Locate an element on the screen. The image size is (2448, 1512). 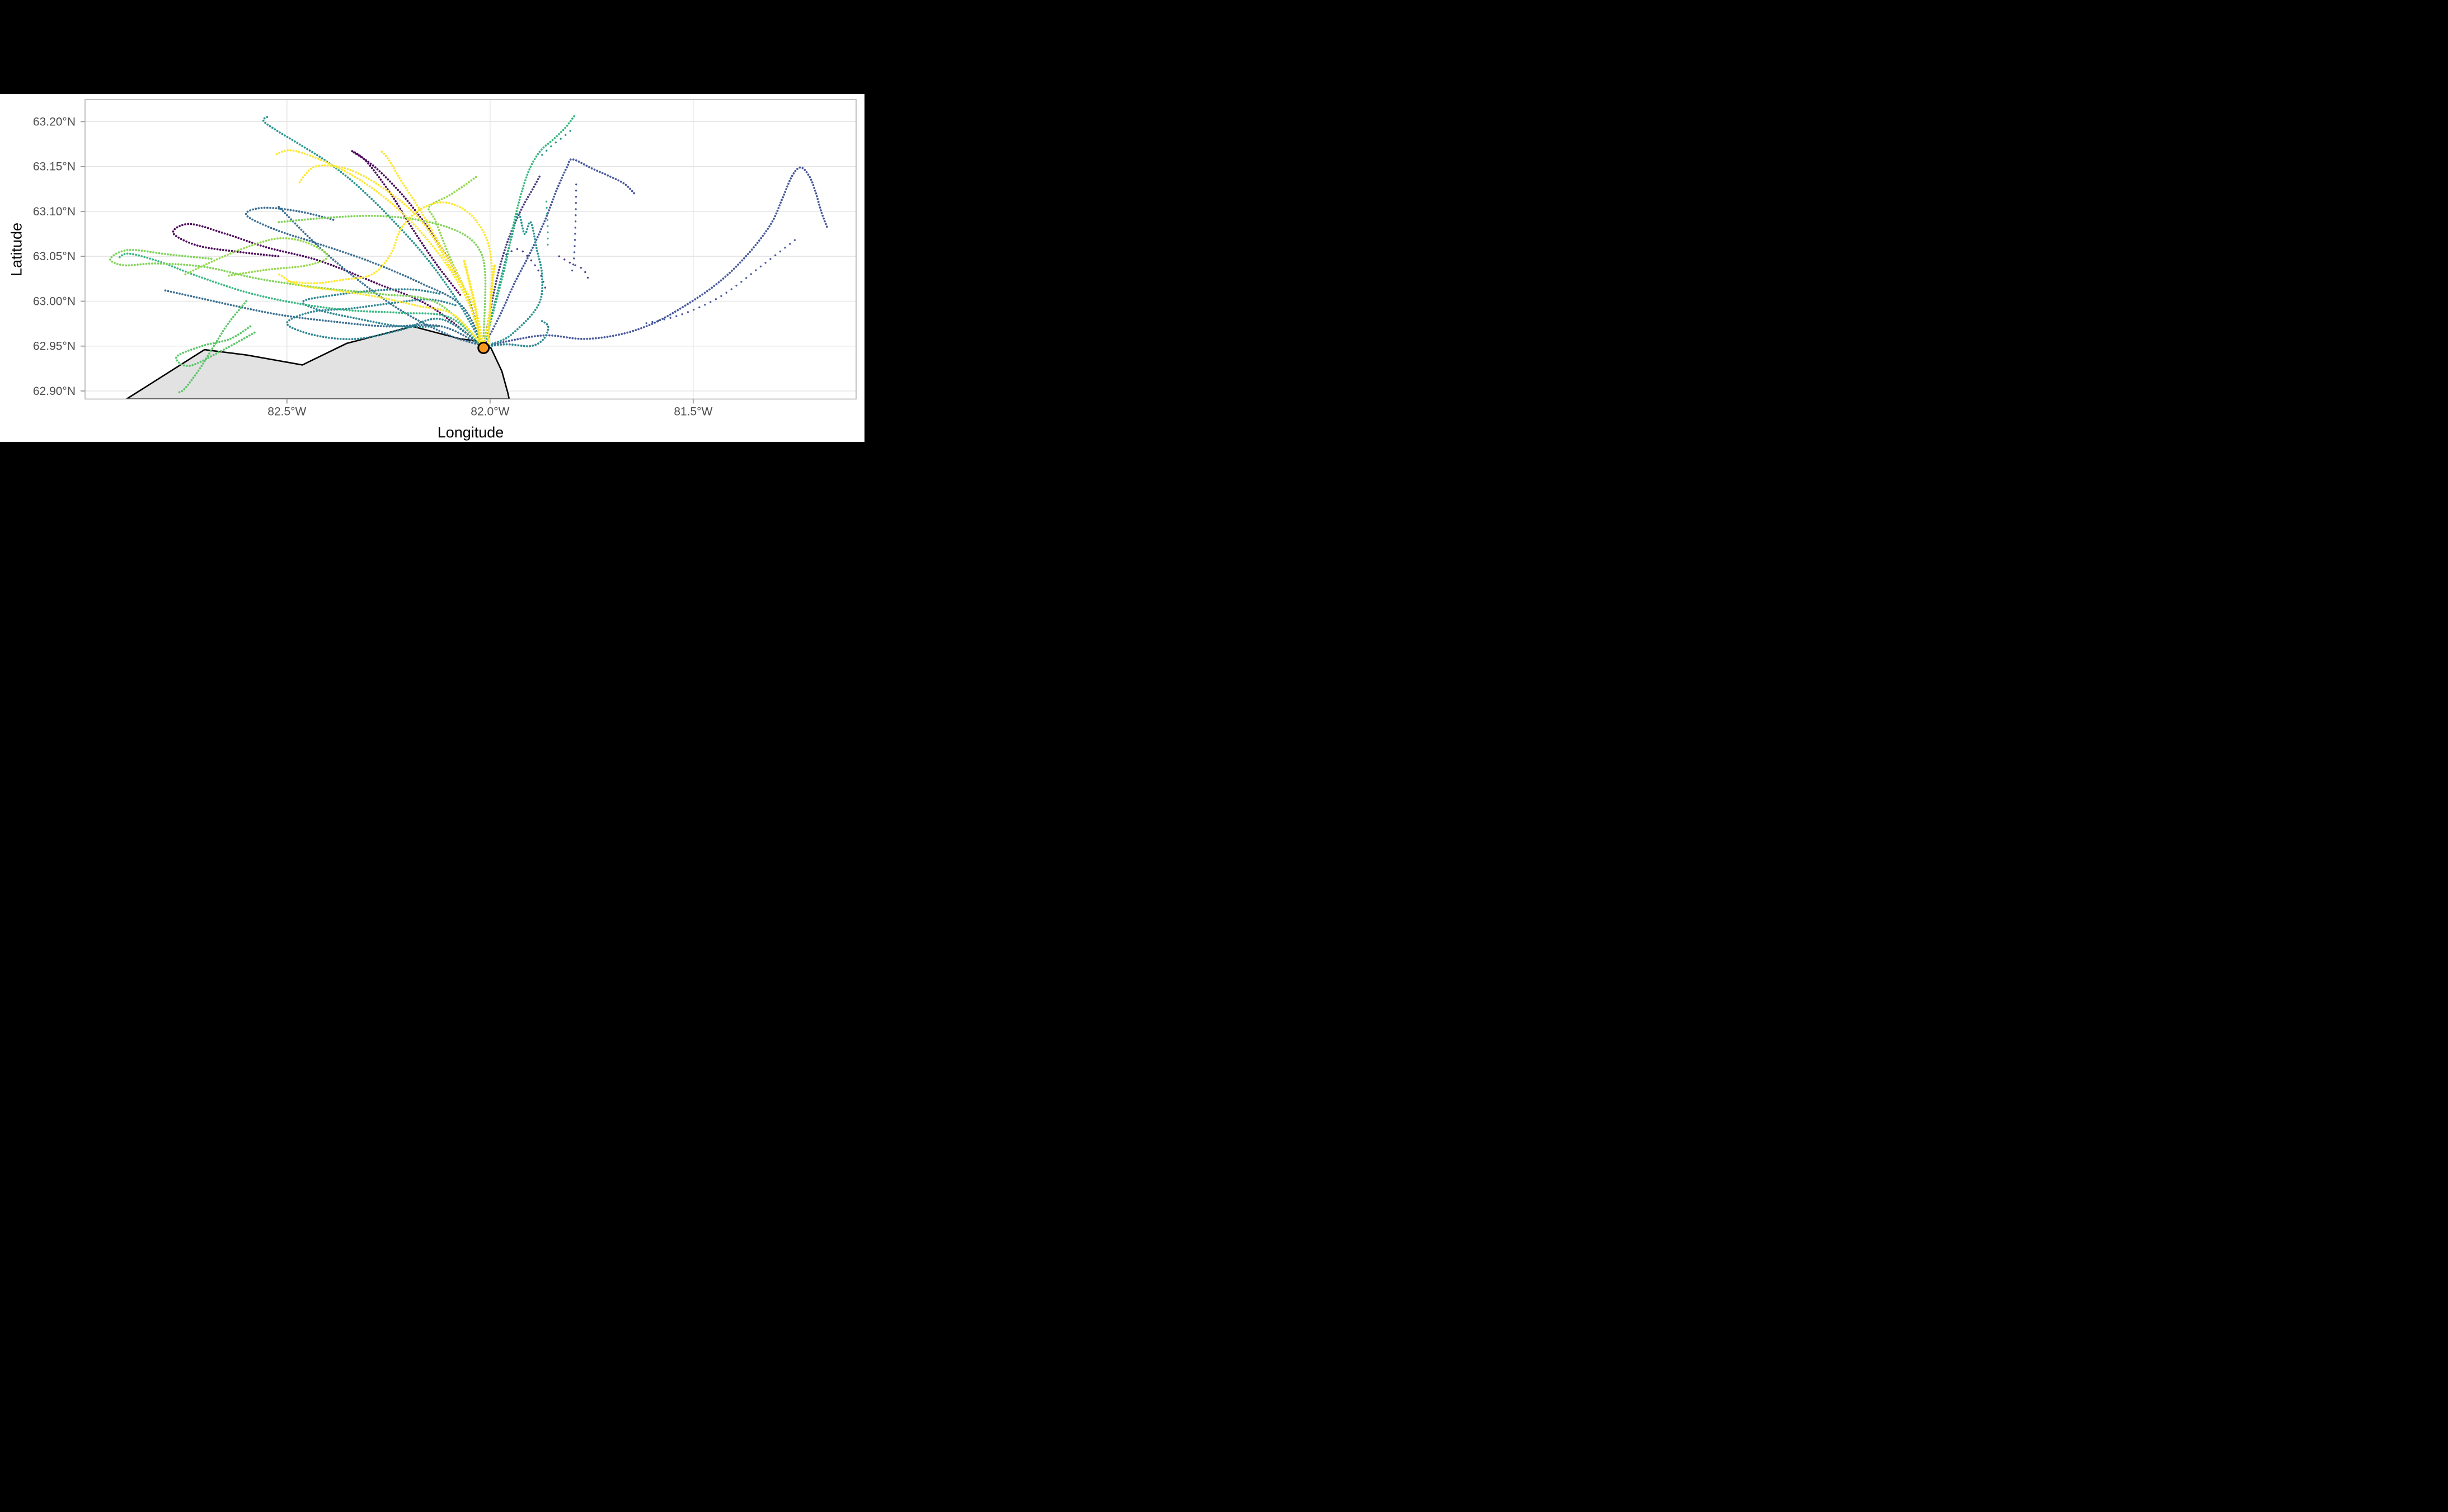
y-tick-label: 63.10°N is located at coordinates (54, 211).